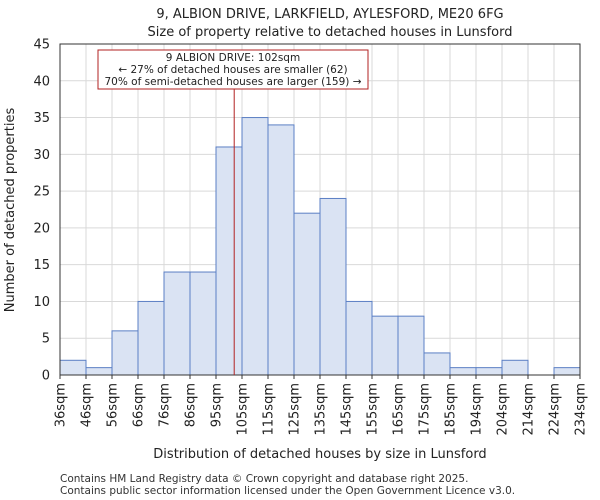 The image size is (600, 500). What do you see at coordinates (233, 58) in the screenshot?
I see `annotation-line-1: 9 ALBION DRIVE: 102sqm` at bounding box center [233, 58].